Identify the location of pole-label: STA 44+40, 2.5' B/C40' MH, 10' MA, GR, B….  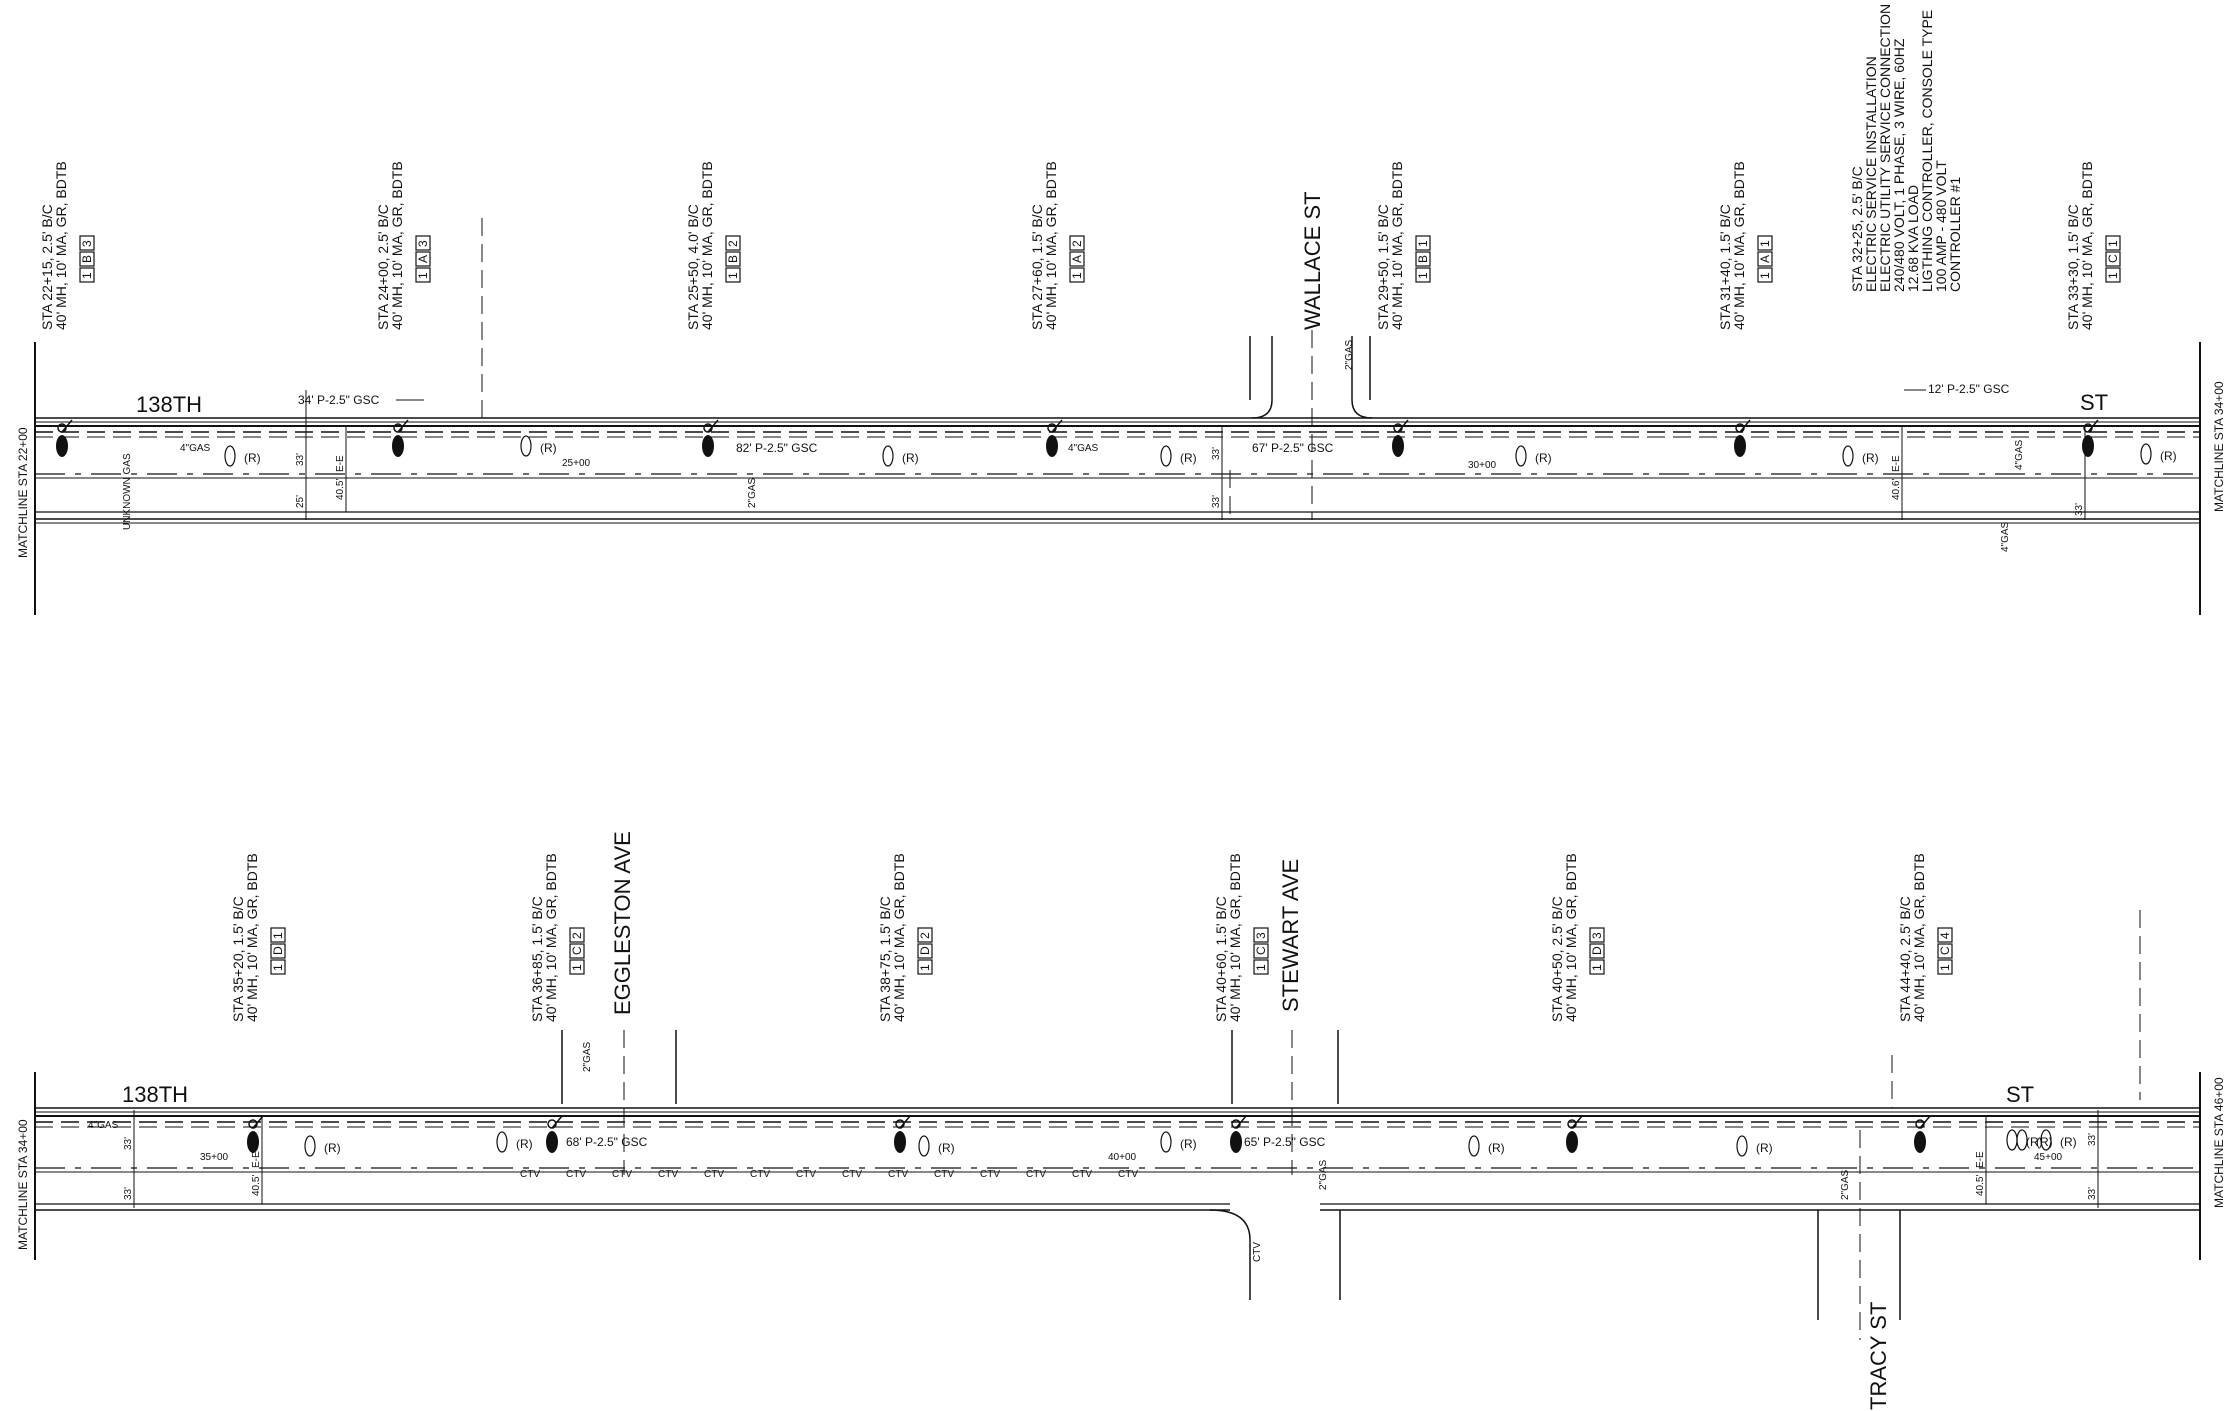
(1925, 937).